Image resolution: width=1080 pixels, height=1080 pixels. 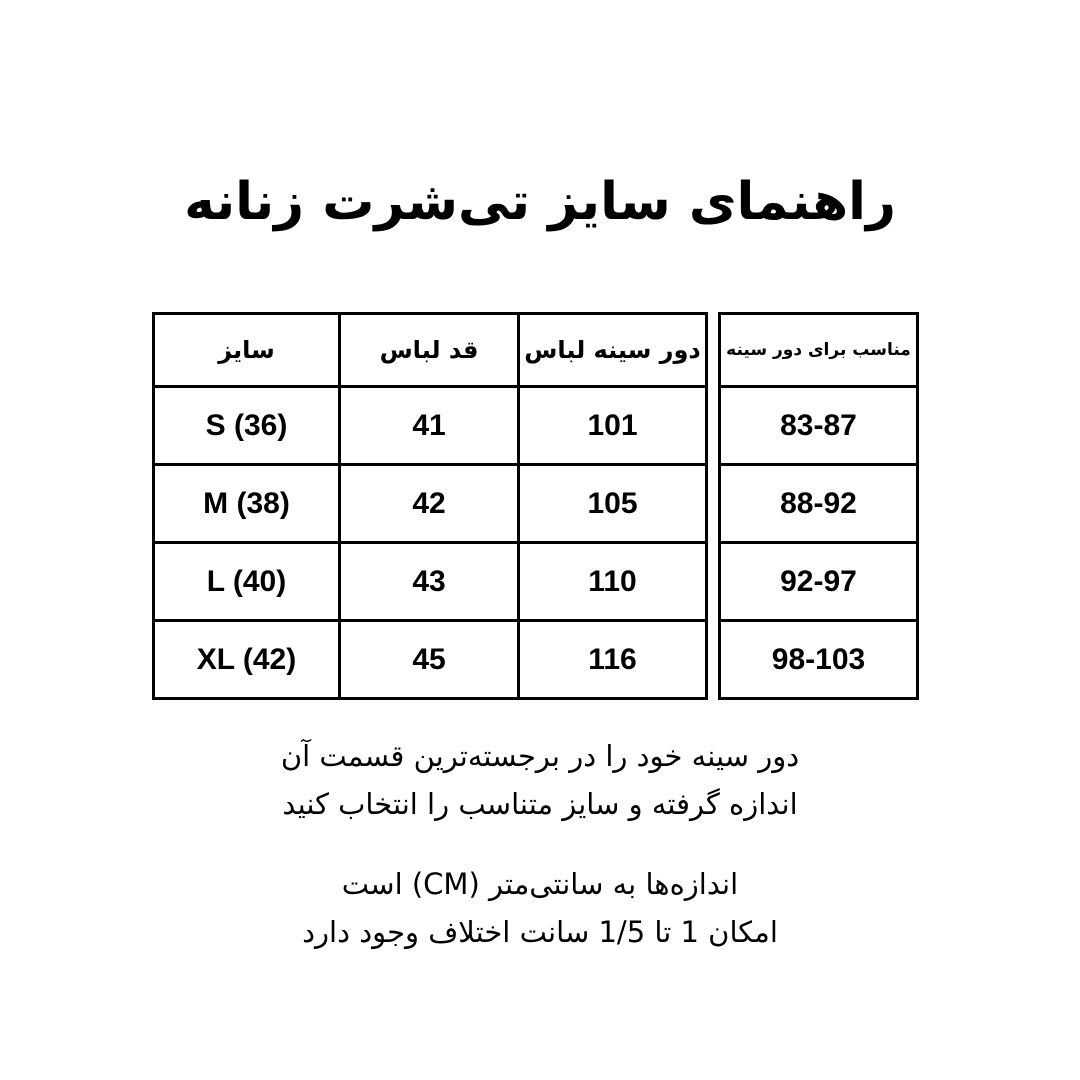 What do you see at coordinates (246, 350) in the screenshot?
I see `header-size: سایز` at bounding box center [246, 350].